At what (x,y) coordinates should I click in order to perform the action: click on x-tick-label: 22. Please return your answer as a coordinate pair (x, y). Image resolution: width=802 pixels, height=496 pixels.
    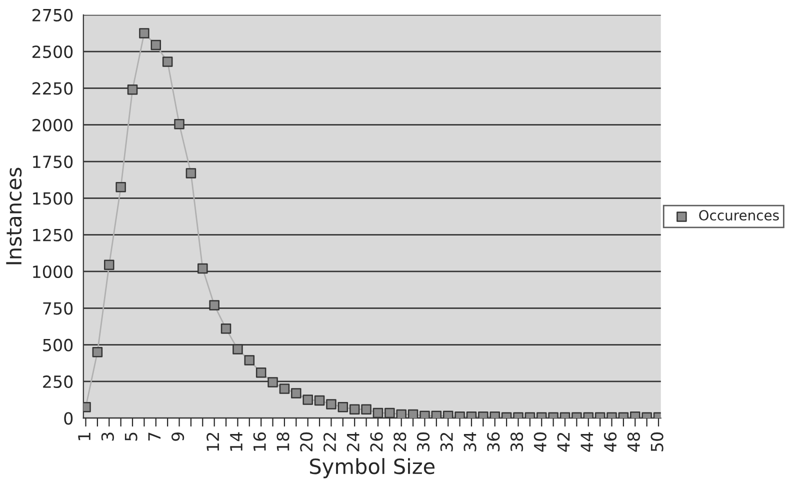
    Looking at the image, I should click on (329, 442).